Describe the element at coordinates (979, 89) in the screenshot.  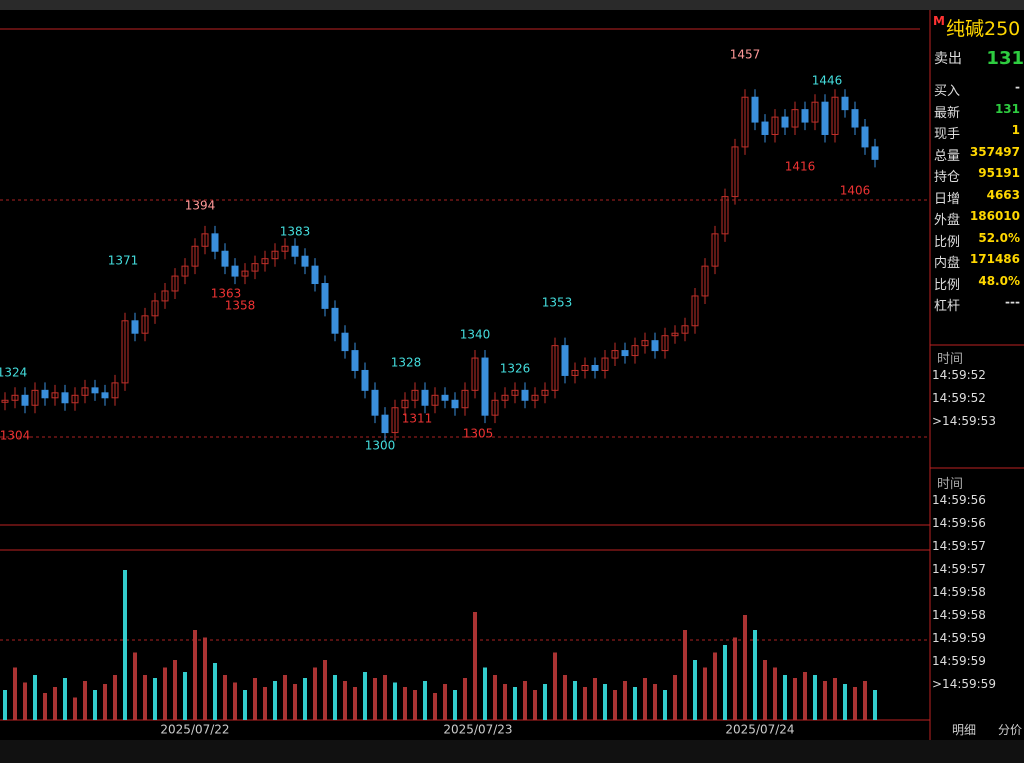
I see `quote-row: 买入 -` at that location.